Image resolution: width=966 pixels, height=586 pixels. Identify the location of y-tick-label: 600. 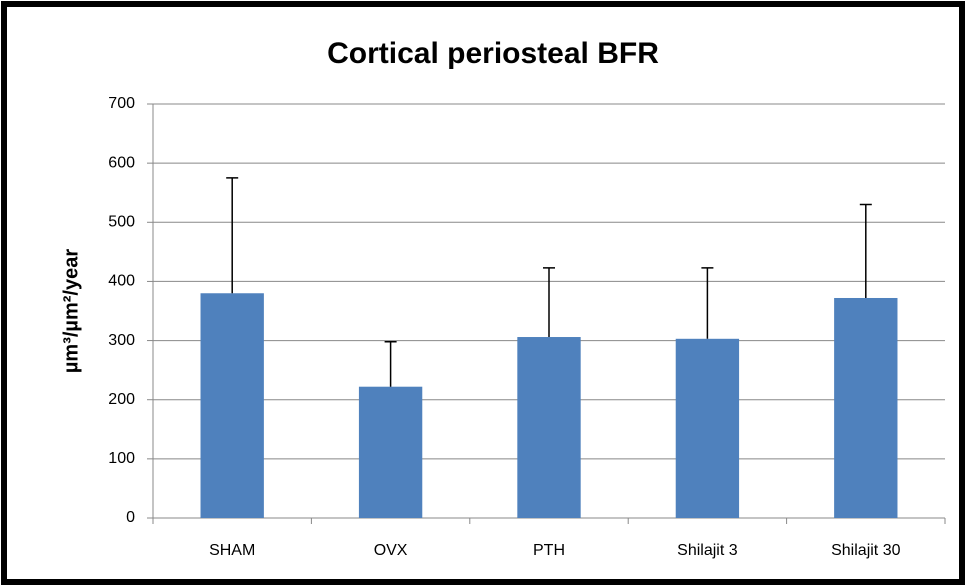
(121, 162).